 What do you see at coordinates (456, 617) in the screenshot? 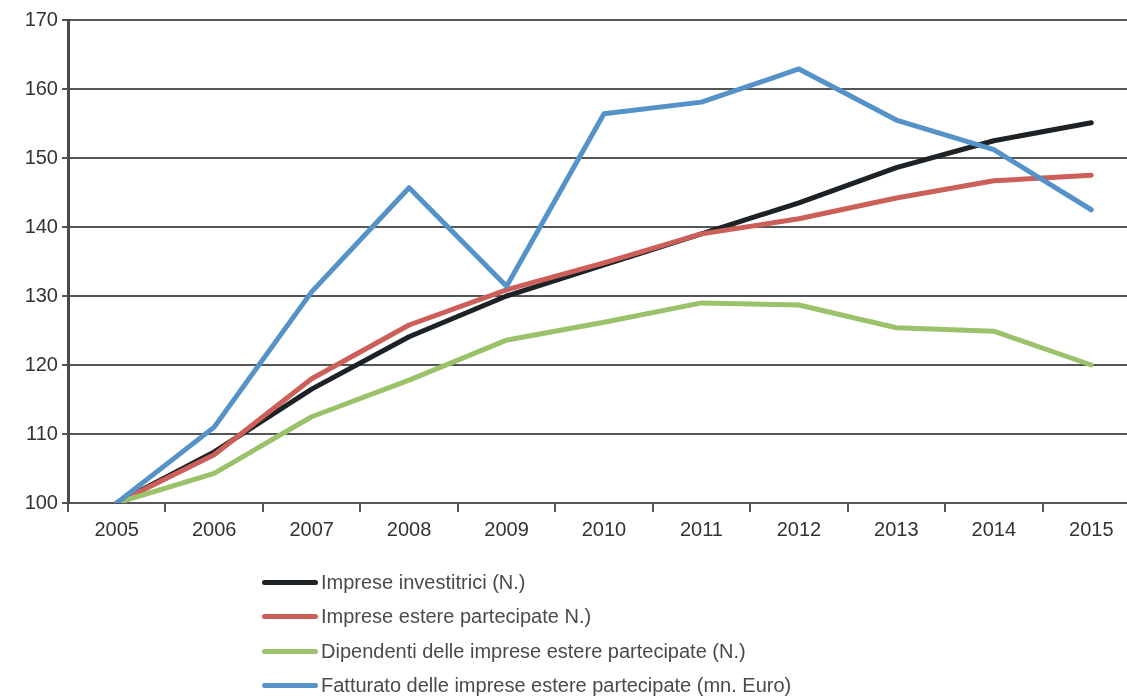
I see `legend-label: Imprese estere partecipate N.)` at bounding box center [456, 617].